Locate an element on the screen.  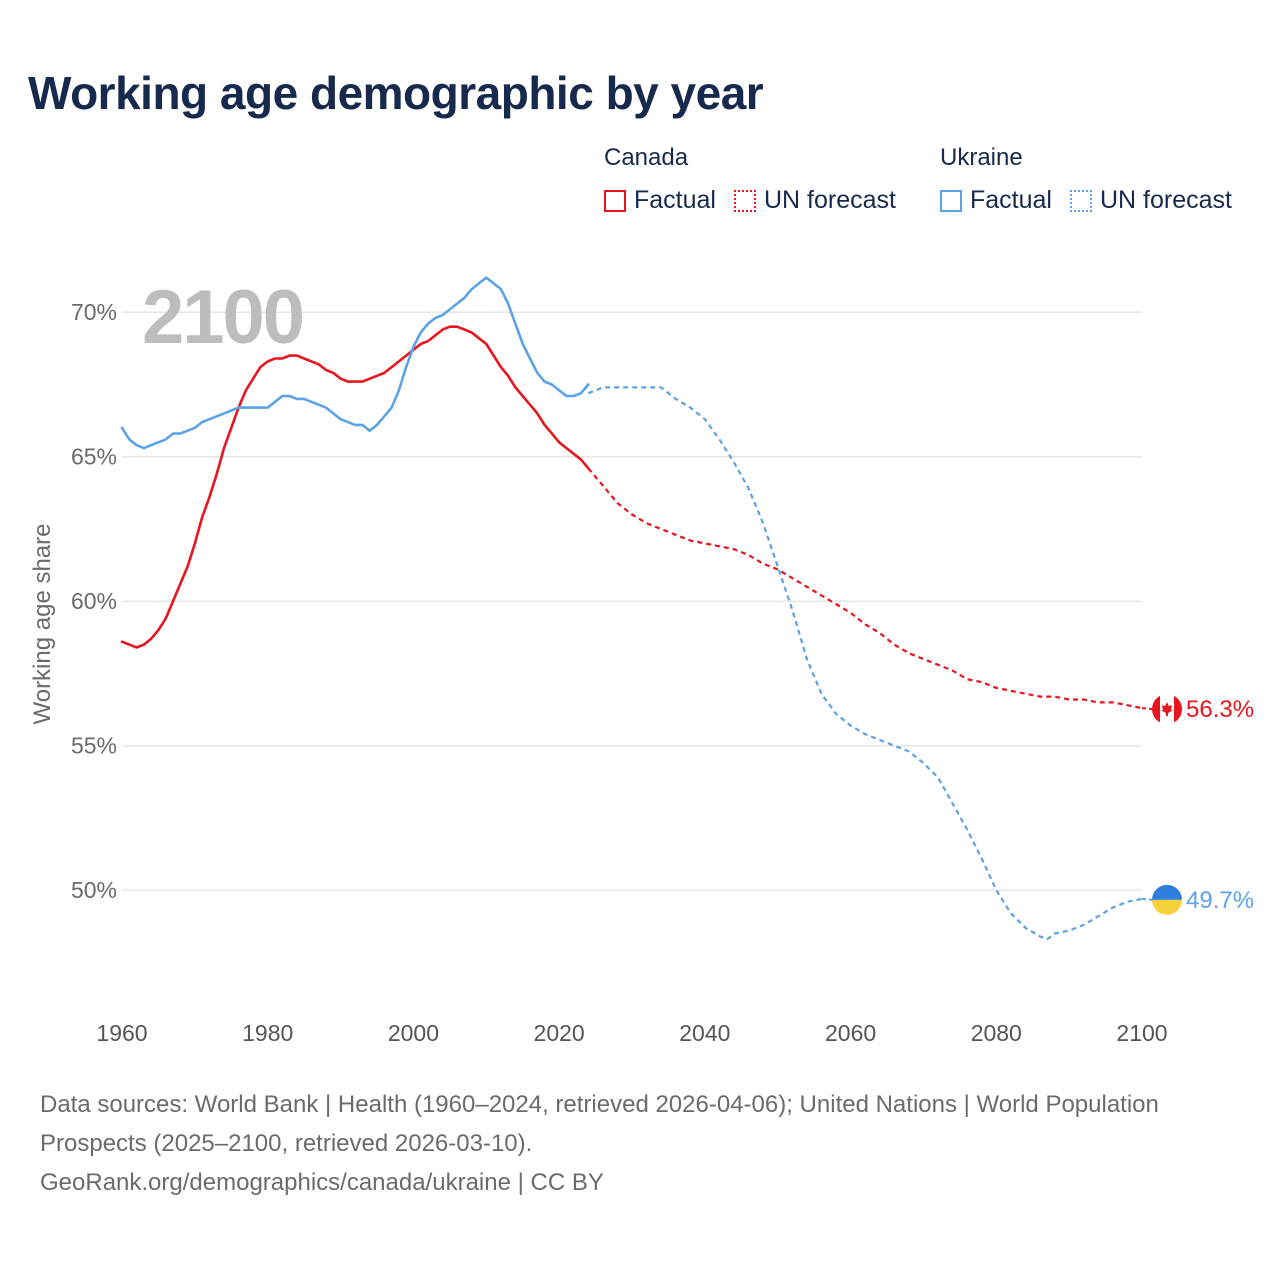
x-tick-label: 2040 is located at coordinates (704, 1033).